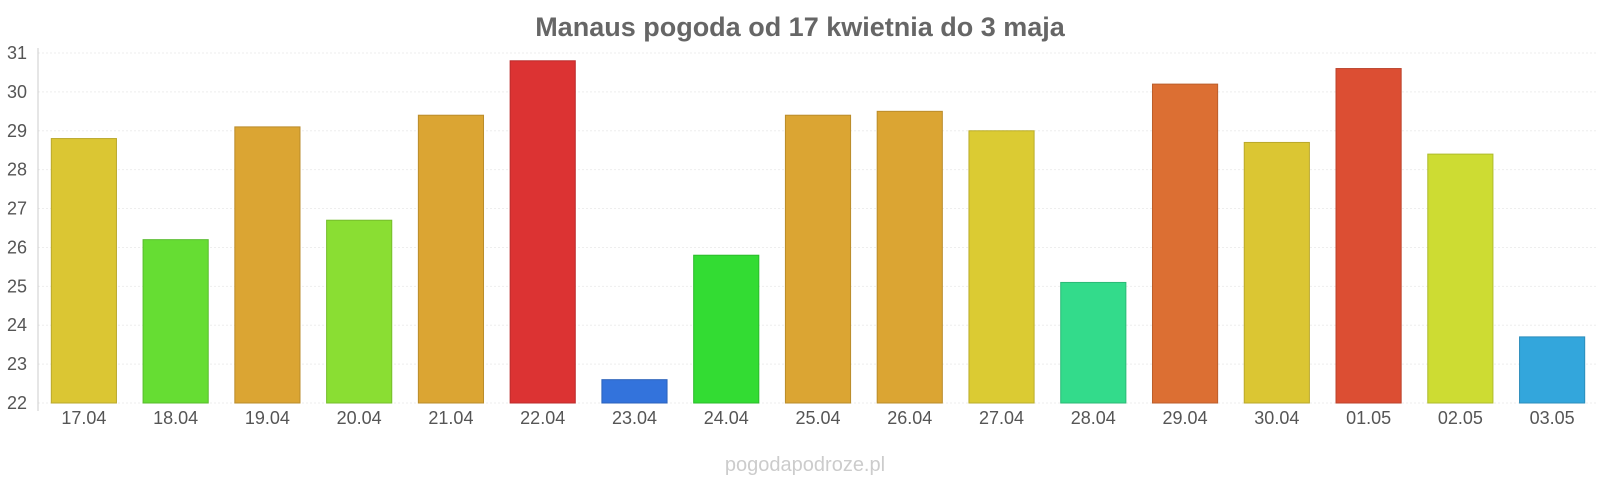  I want to click on bar-23.04, so click(634, 391).